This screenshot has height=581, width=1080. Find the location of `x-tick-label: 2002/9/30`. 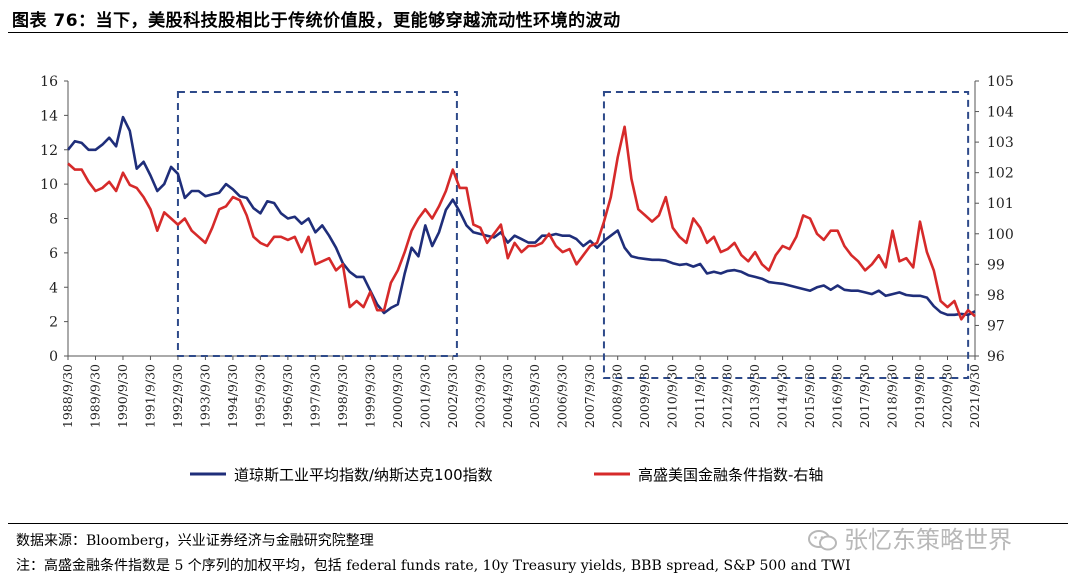

x-tick-label: 2002/9/30 is located at coordinates (452, 396).